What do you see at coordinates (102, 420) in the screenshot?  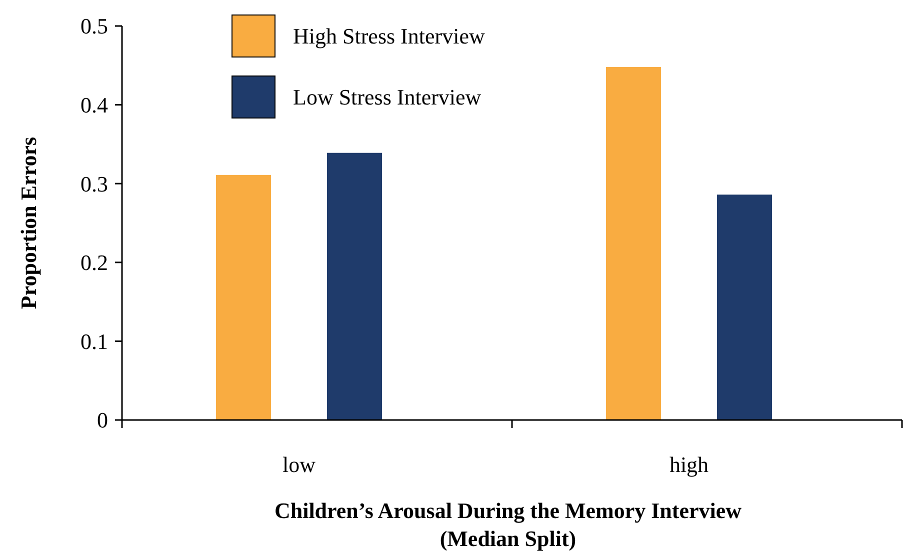 I see `y-tick-label: 0` at bounding box center [102, 420].